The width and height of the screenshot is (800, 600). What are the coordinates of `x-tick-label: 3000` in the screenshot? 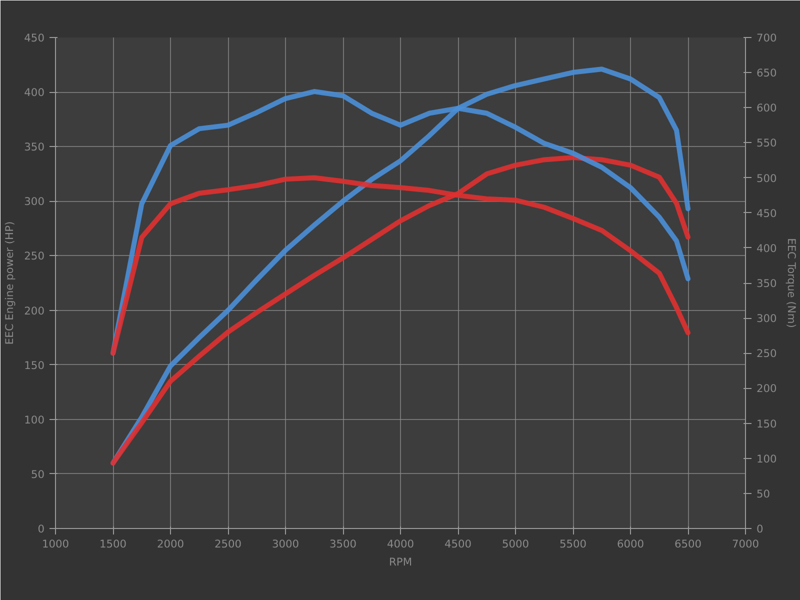 It's located at (286, 544).